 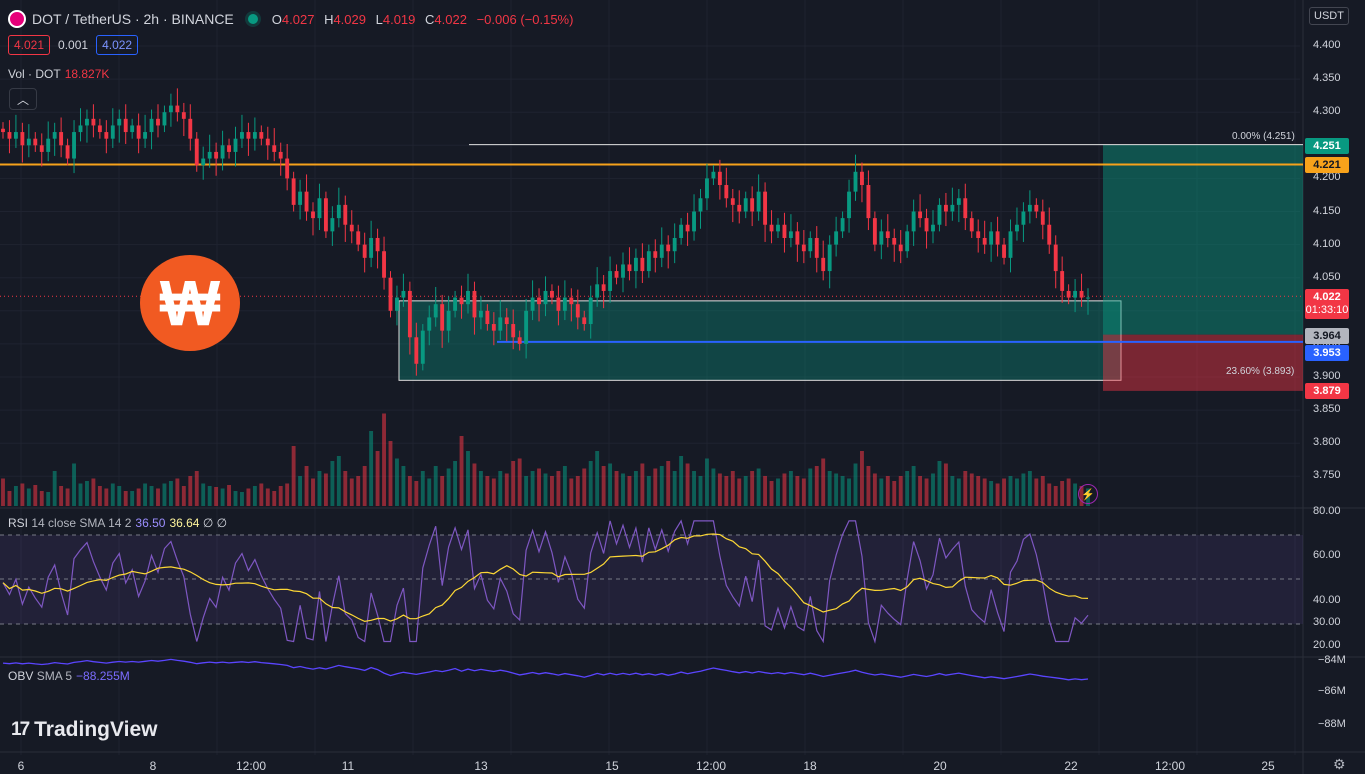 What do you see at coordinates (1329, 16) in the screenshot?
I see `currency-selector: USDT` at bounding box center [1329, 16].